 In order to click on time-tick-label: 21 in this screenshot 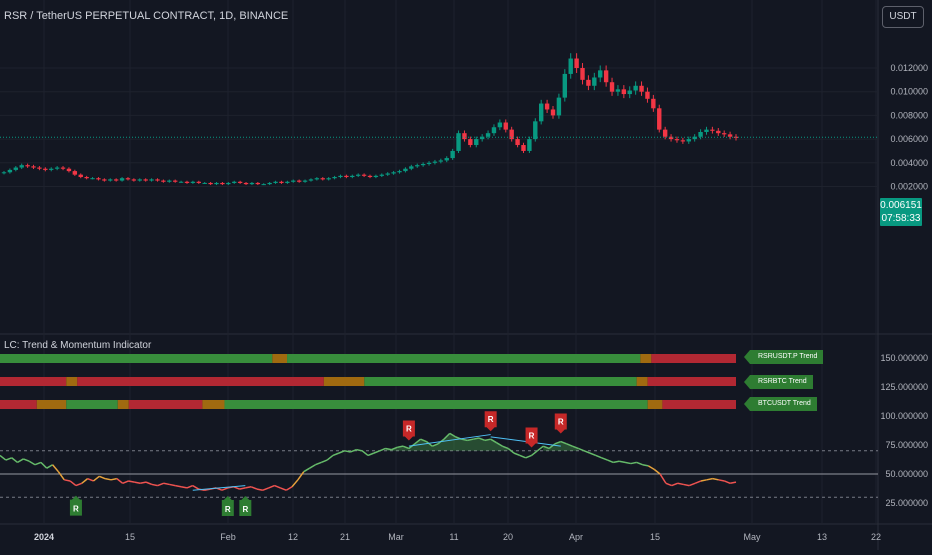, I will do `click(345, 537)`.